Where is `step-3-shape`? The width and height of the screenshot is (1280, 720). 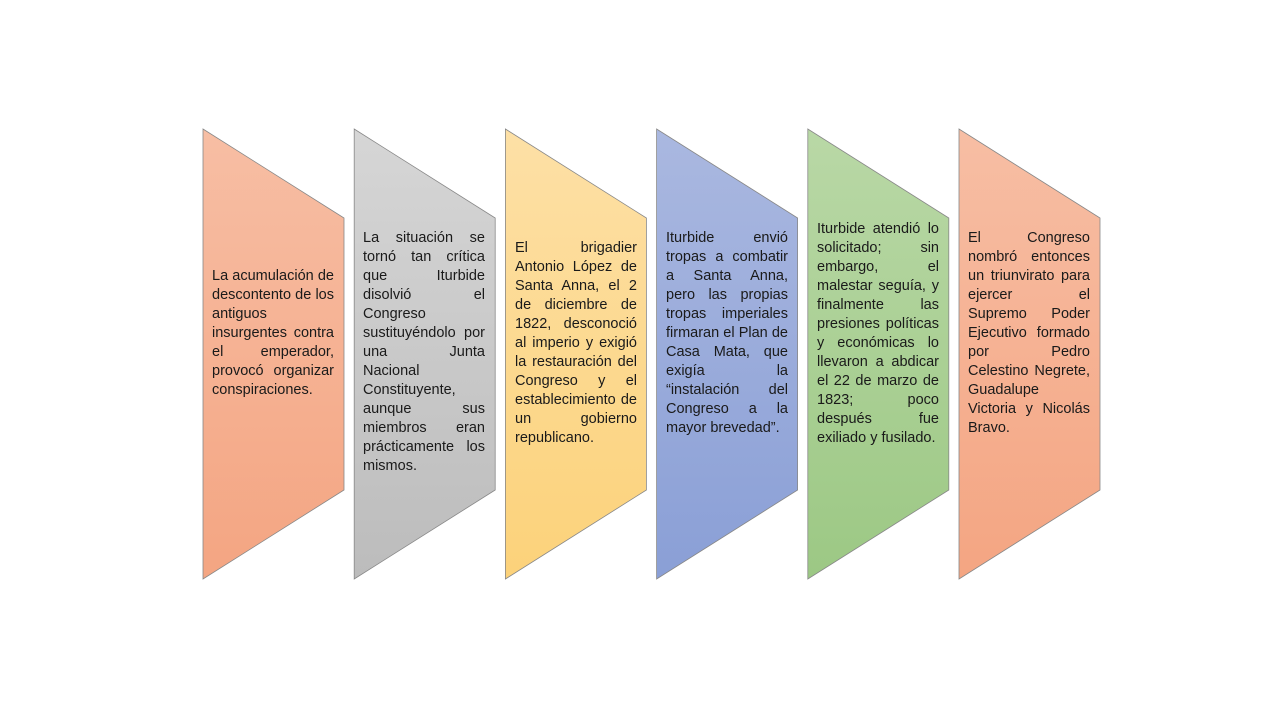 step-3-shape is located at coordinates (575, 354).